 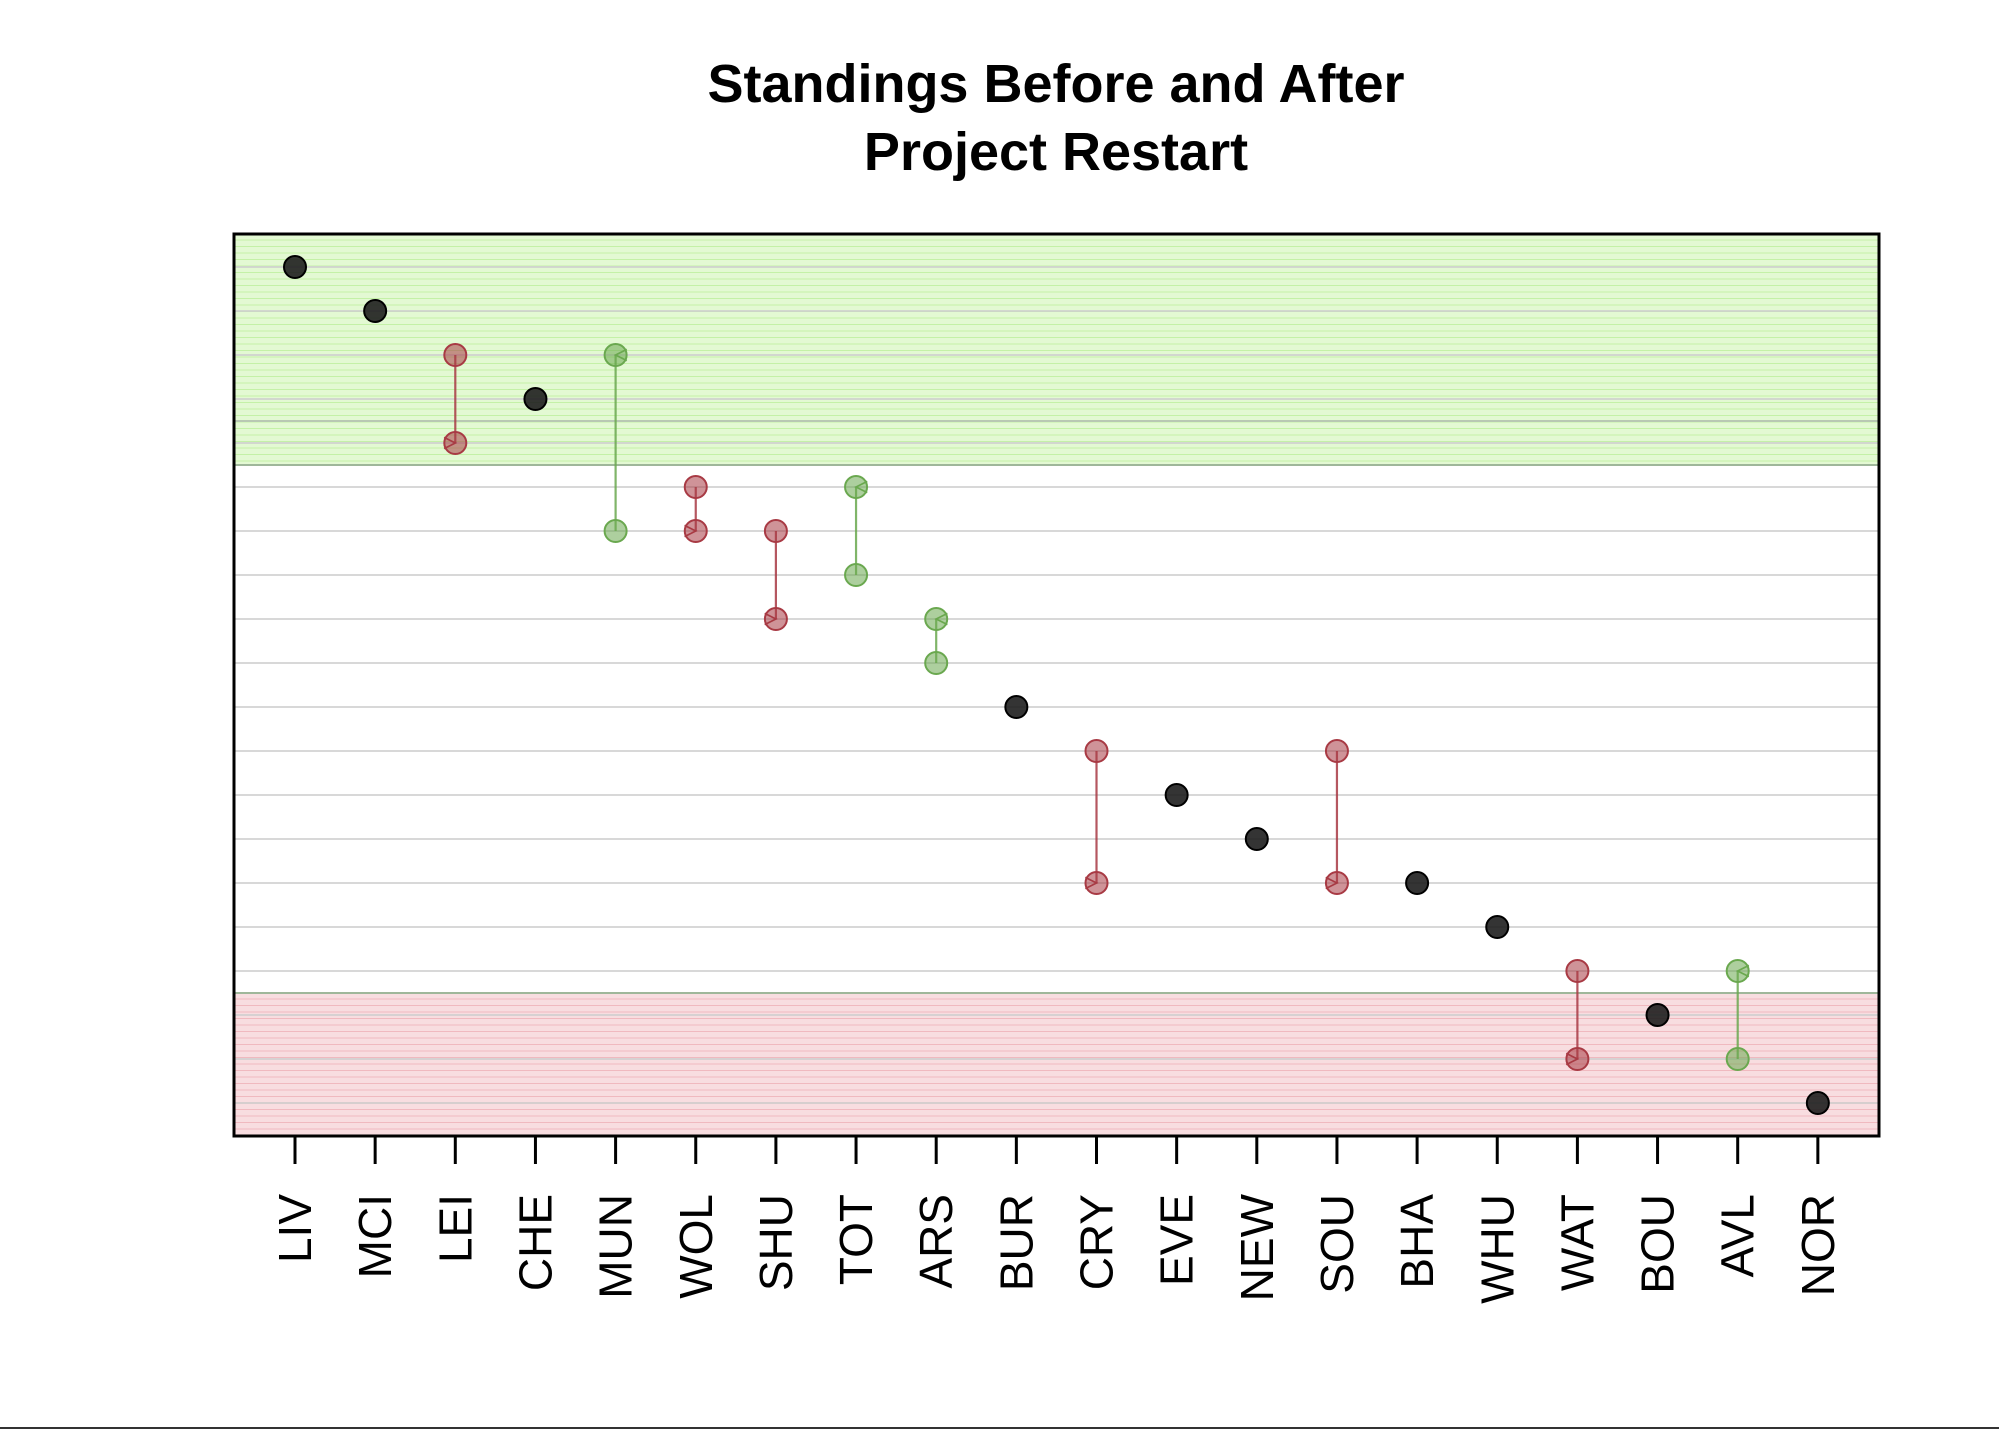 I want to click on x-tick-label: MCI, so click(x=375, y=1236).